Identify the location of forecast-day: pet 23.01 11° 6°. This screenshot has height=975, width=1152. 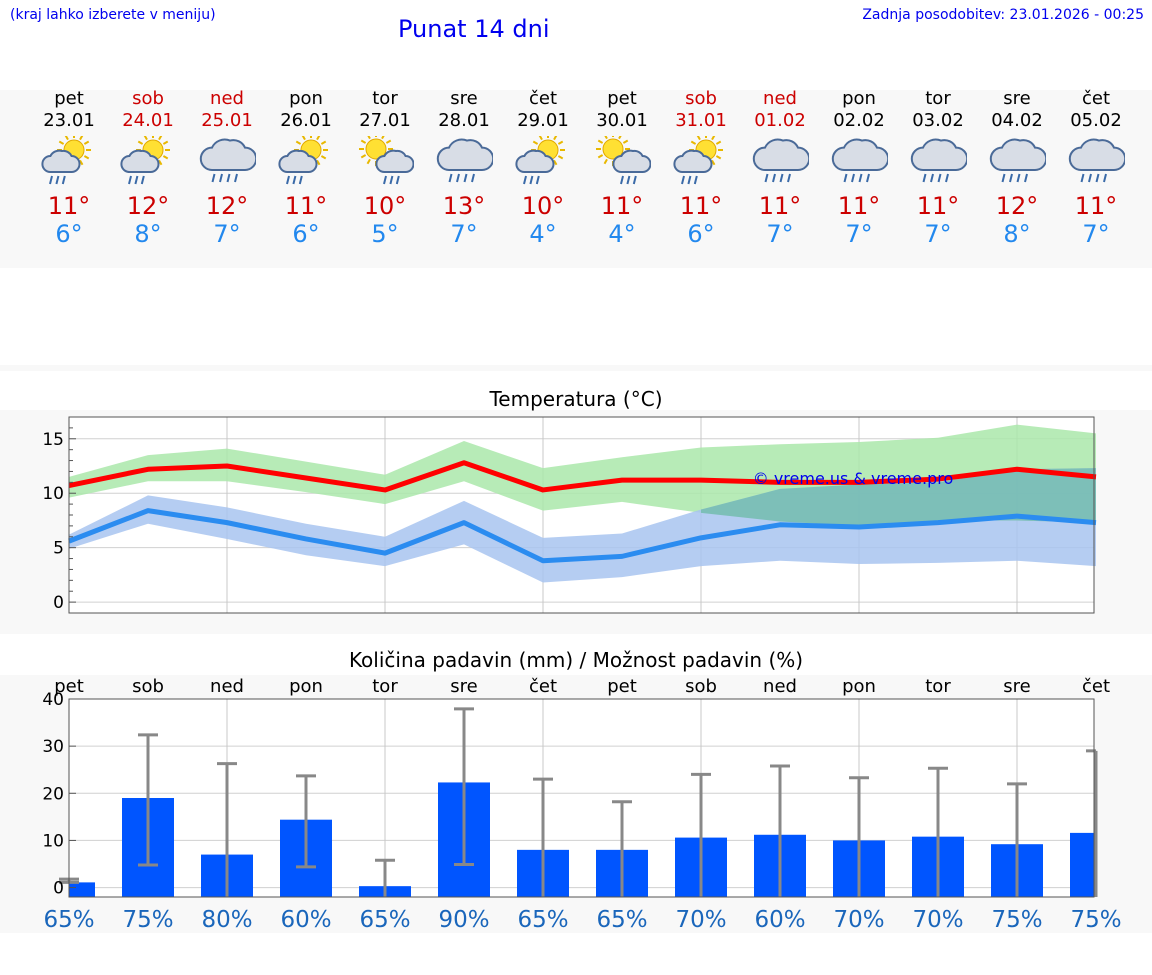
(69, 168).